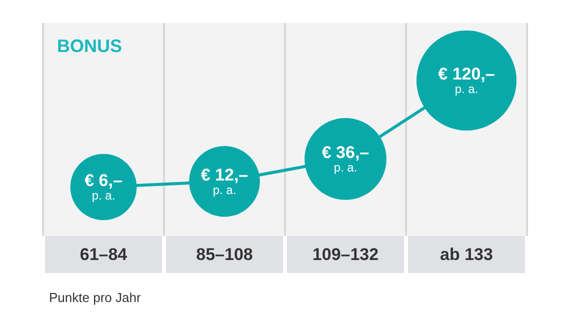  Describe the element at coordinates (95, 297) in the screenshot. I see `x-axis-title: Punkte pro Jahr` at that location.